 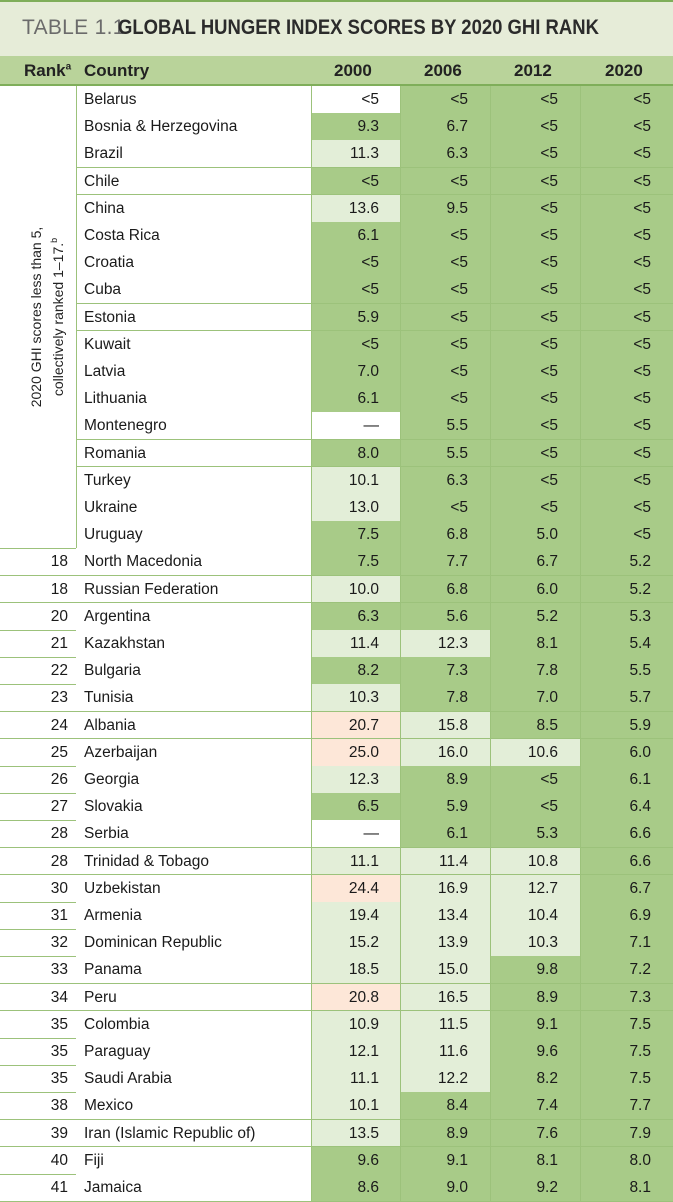 What do you see at coordinates (445, 589) in the screenshot?
I see `score-2006-cell: 6.8` at bounding box center [445, 589].